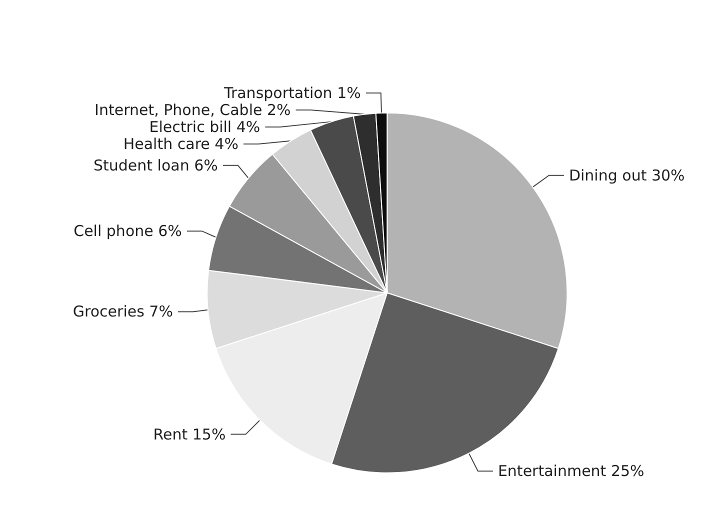 The width and height of the screenshot is (725, 523). Describe the element at coordinates (192, 109) in the screenshot. I see `slice-label: Internet, Phone, Cable 2%` at that location.